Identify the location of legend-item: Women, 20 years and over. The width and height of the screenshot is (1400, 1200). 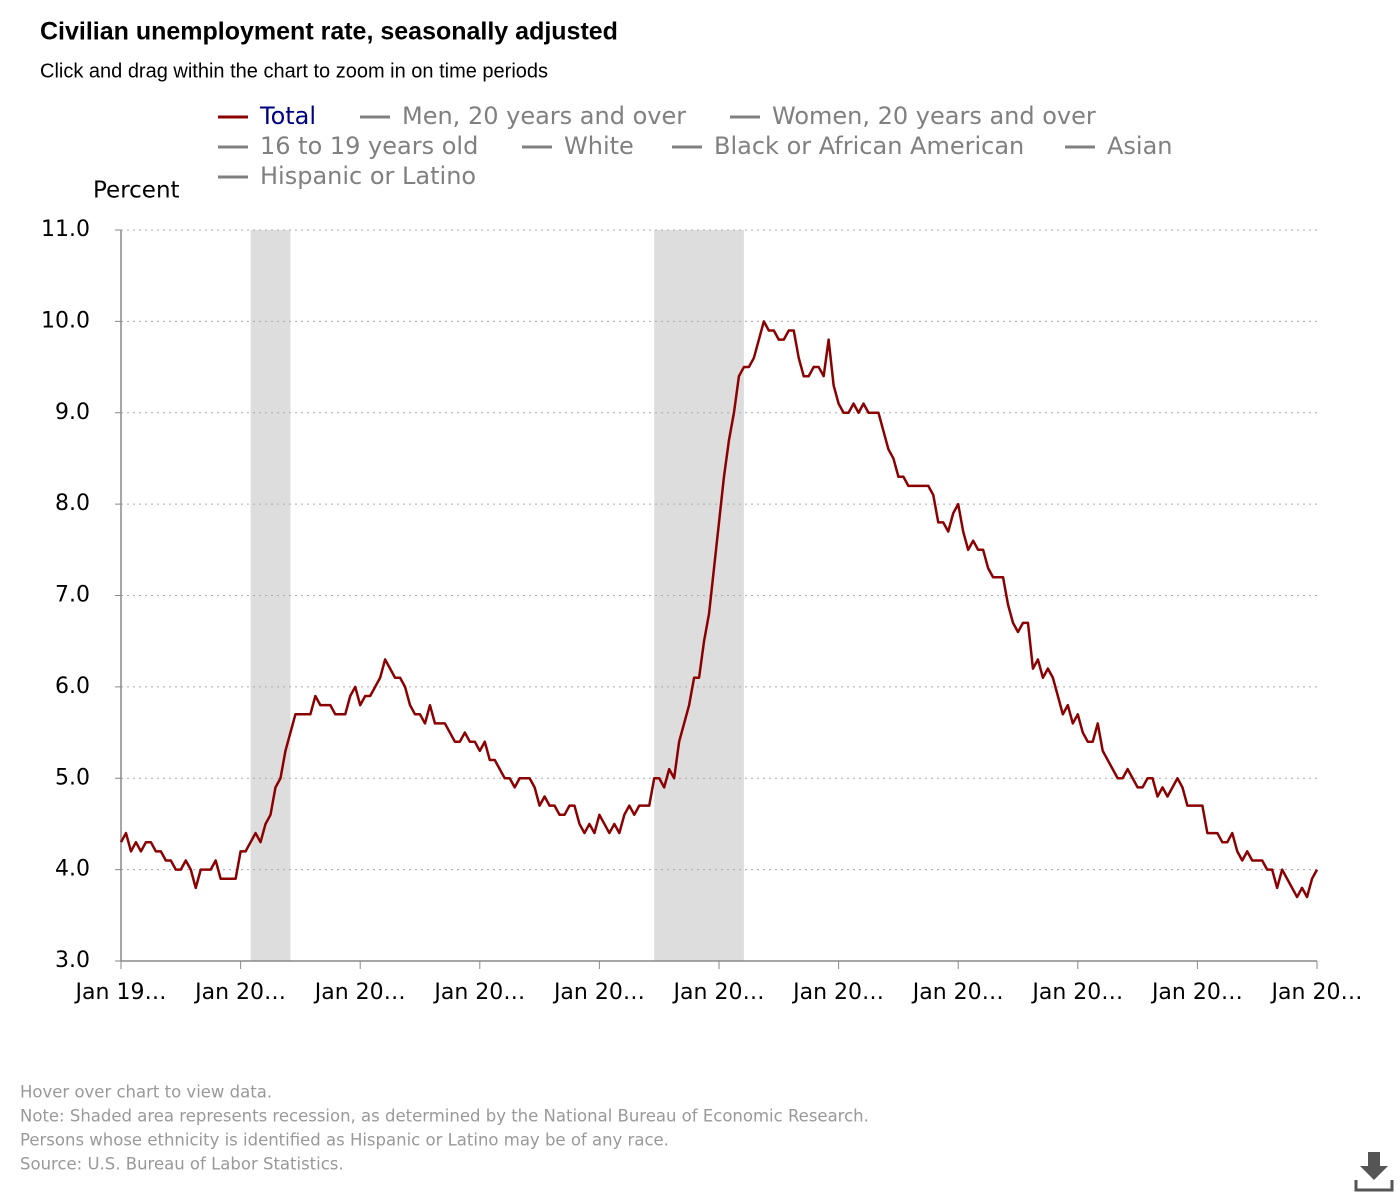
(913, 116).